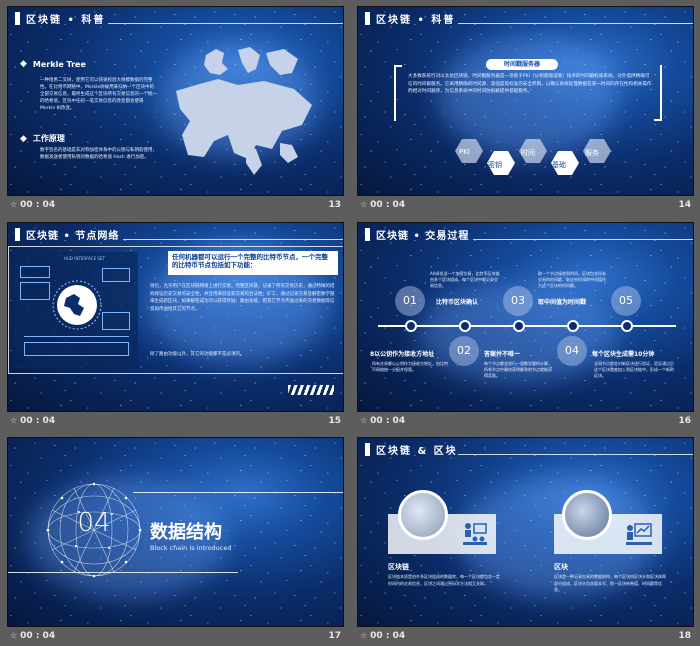 The width and height of the screenshot is (700, 646). I want to click on timestamp-label: 时间戳服务器, so click(522, 64).